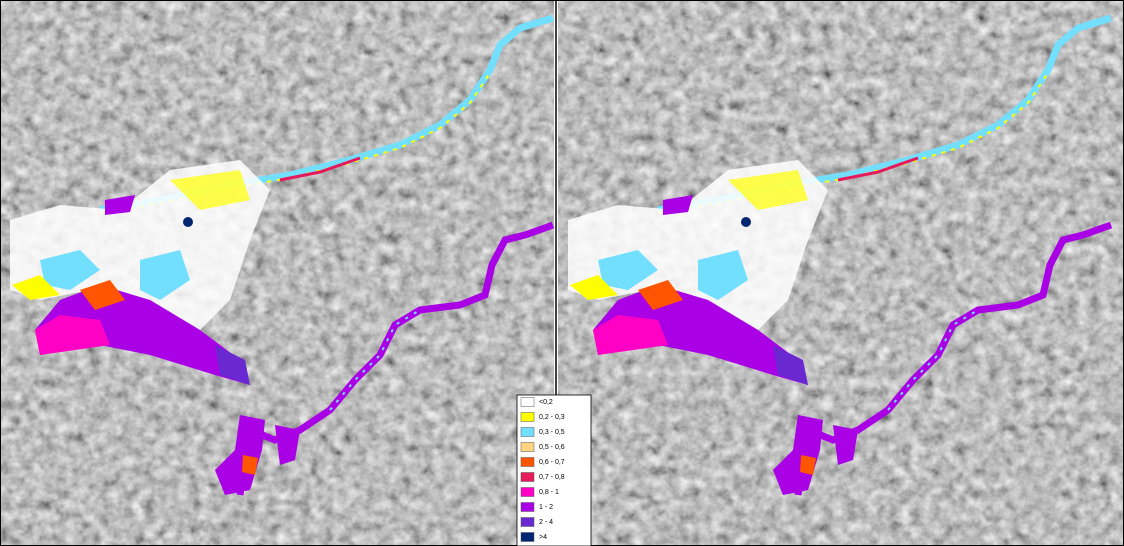 The height and width of the screenshot is (546, 1124). I want to click on legend-label: 0,5 - 0,6, so click(552, 447).